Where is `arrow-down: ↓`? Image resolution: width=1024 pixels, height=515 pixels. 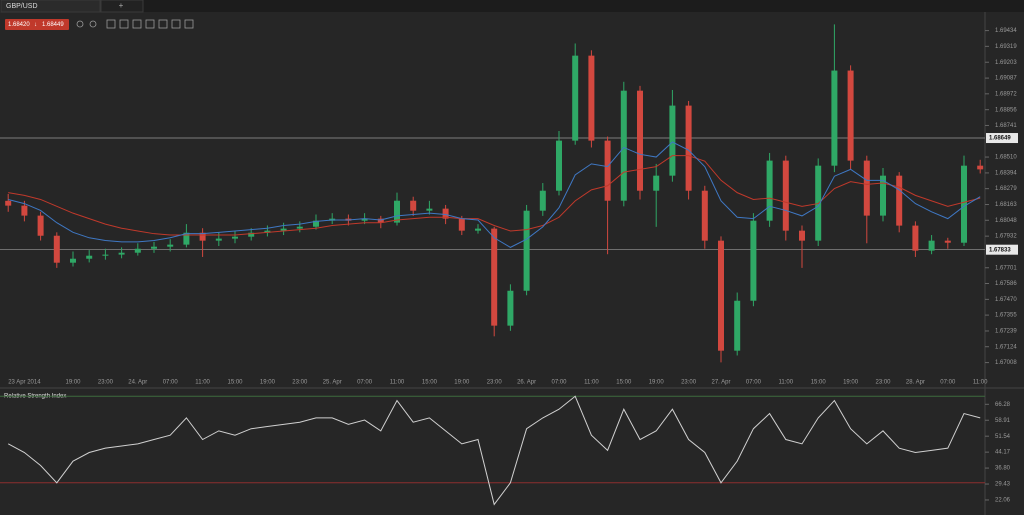 arrow-down: ↓ is located at coordinates (35, 25).